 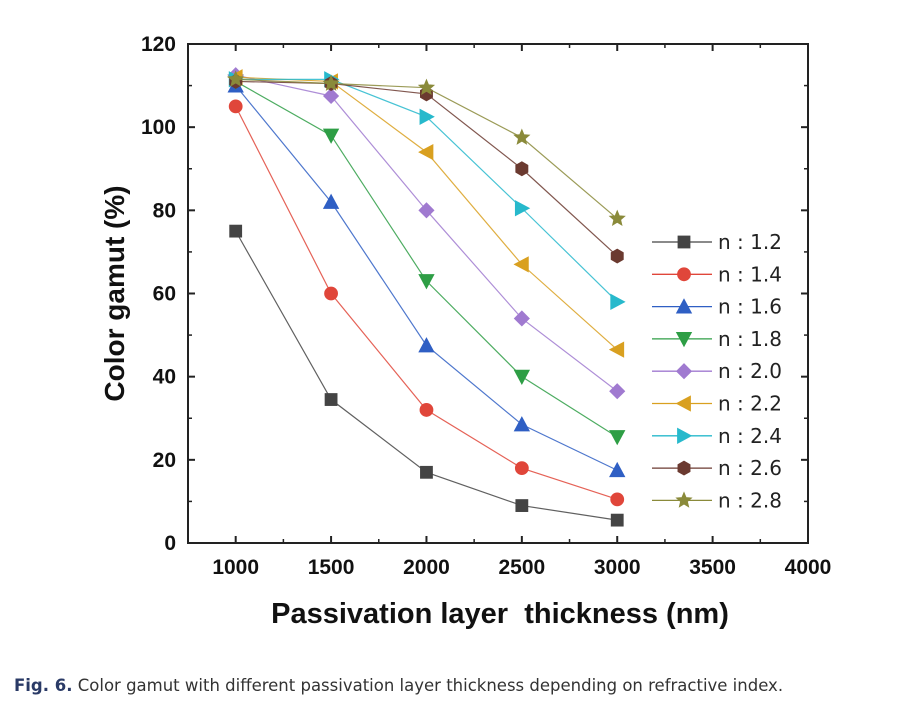 What do you see at coordinates (750, 274) in the screenshot?
I see `legend-label: n : 1.4` at bounding box center [750, 274].